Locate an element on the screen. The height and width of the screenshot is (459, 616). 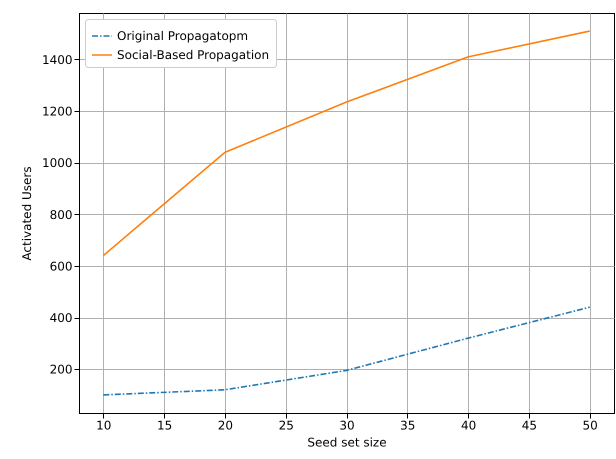
y-tick-label: 800 is located at coordinates (61, 215).